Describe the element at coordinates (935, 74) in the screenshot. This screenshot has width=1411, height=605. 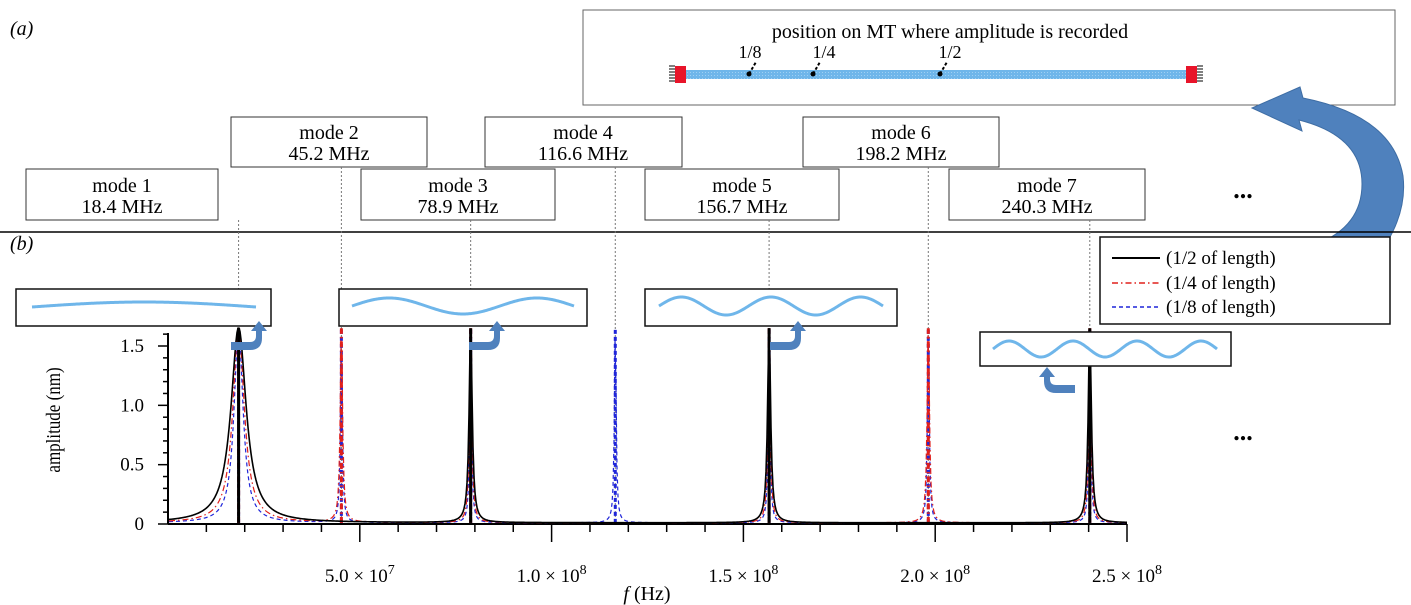
I see `microtubule-bar` at that location.